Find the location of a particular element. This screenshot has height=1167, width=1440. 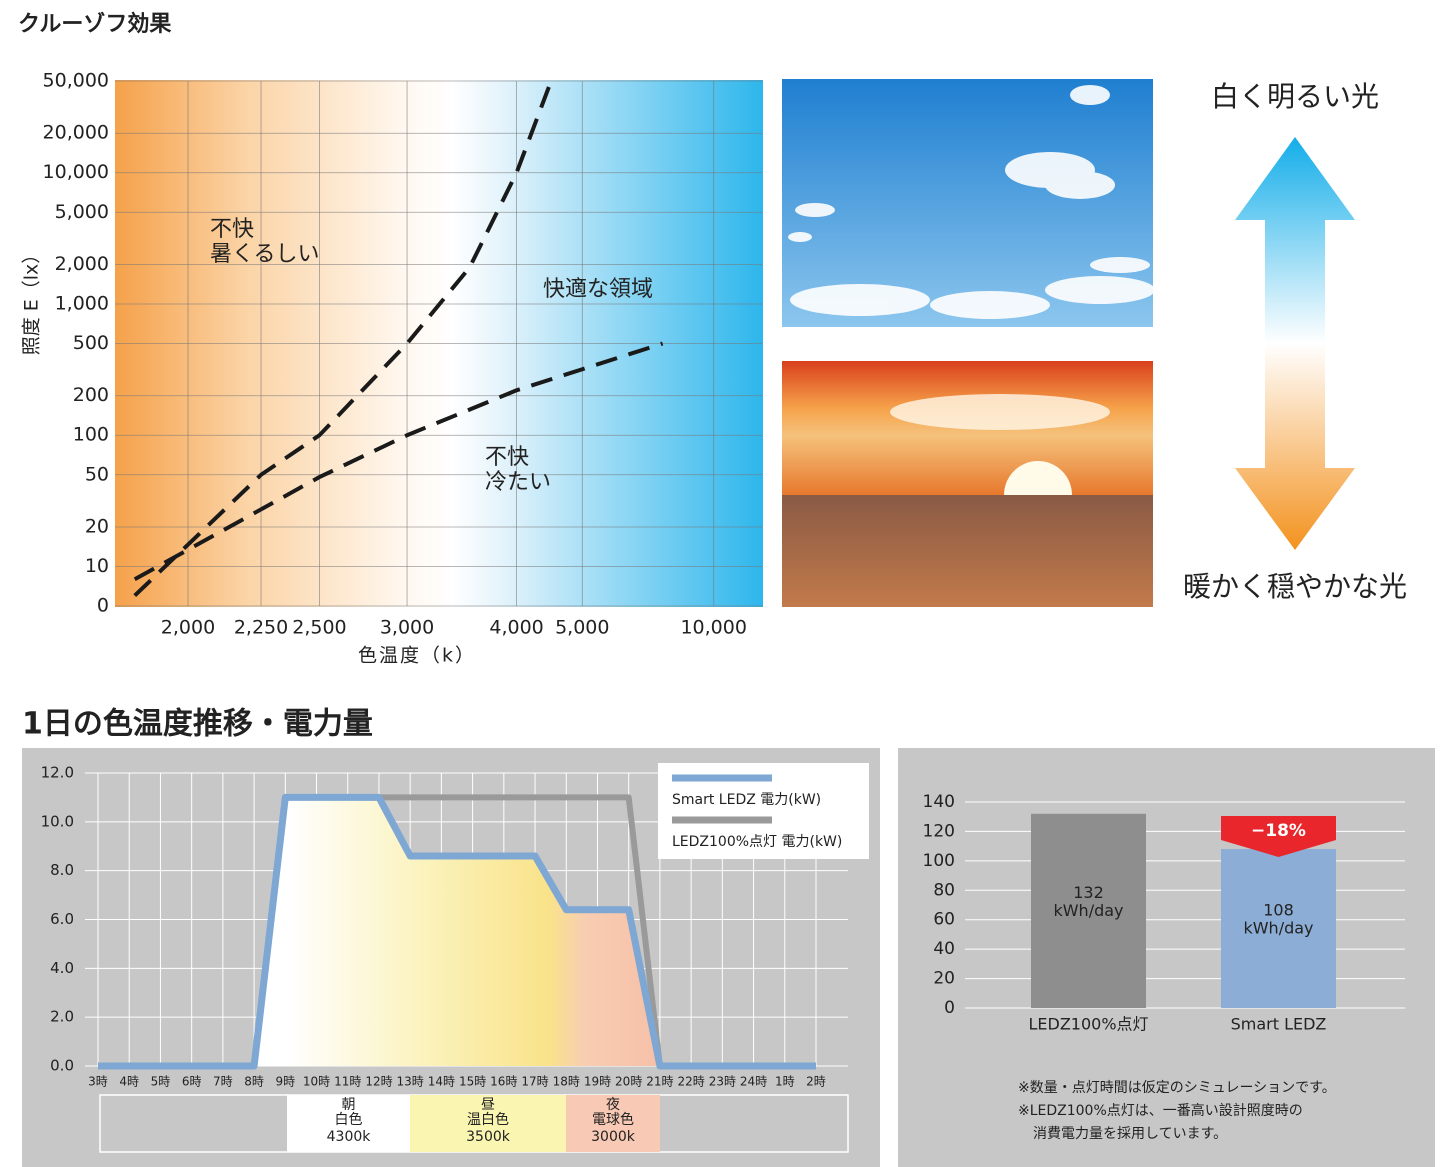

x-tick-label: 10,000 is located at coordinates (713, 628).